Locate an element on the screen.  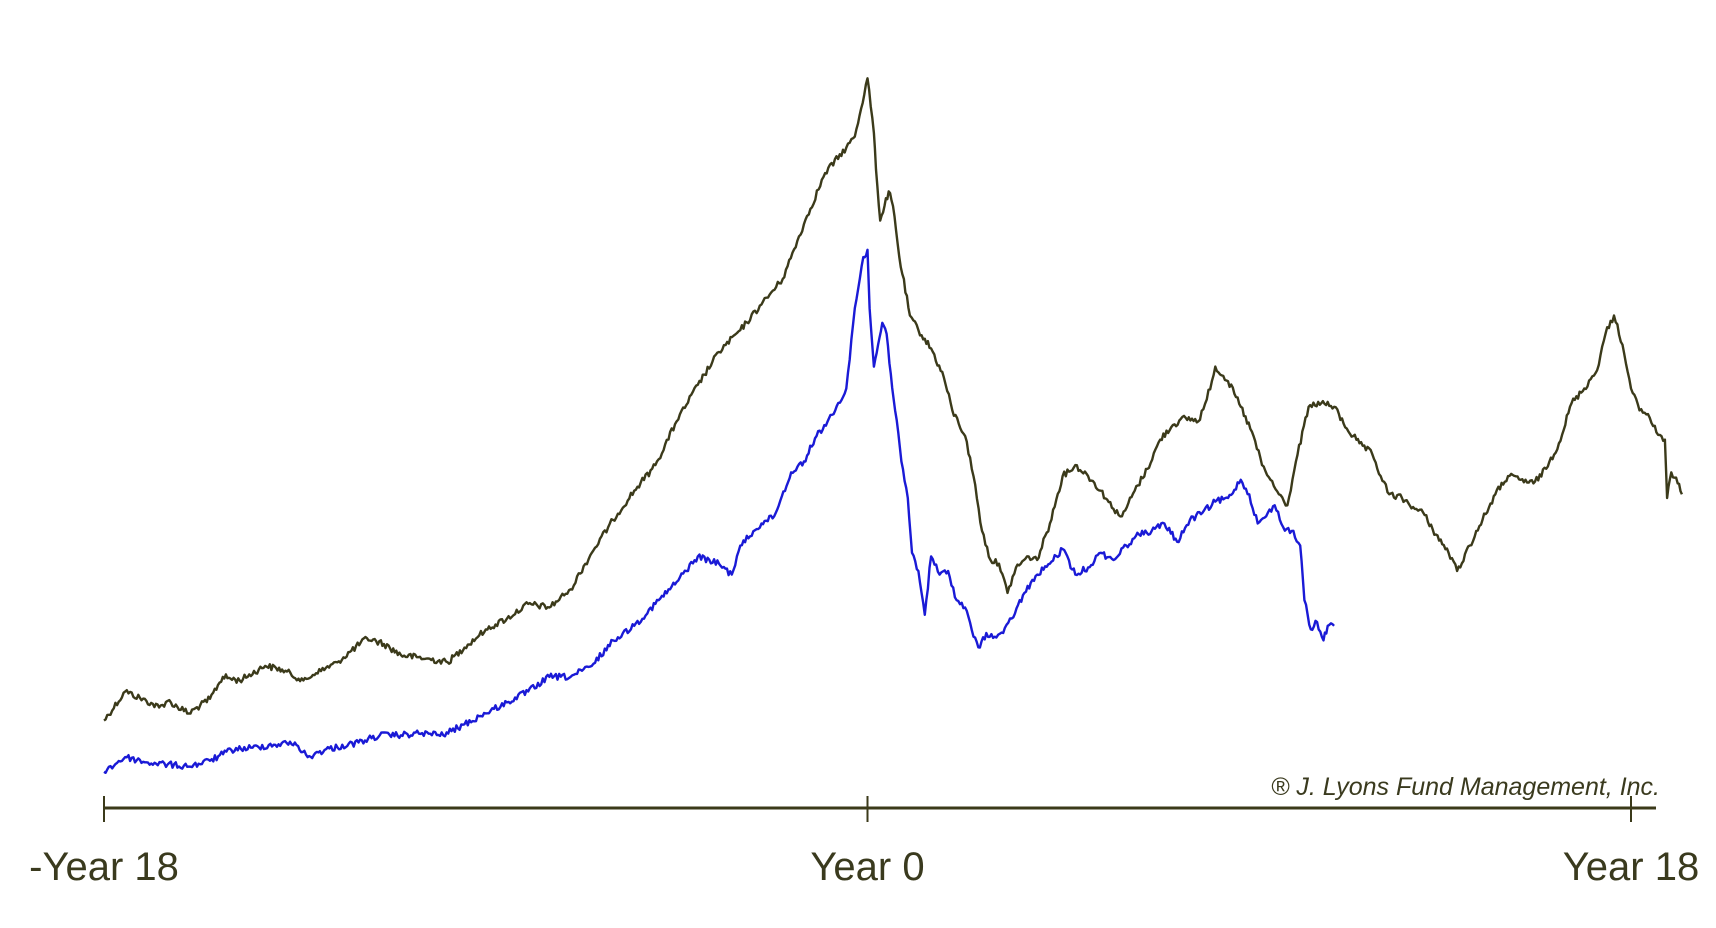
copyright-annotation: ® J. Lyons Fund Management, Inc. is located at coordinates (1465, 787).